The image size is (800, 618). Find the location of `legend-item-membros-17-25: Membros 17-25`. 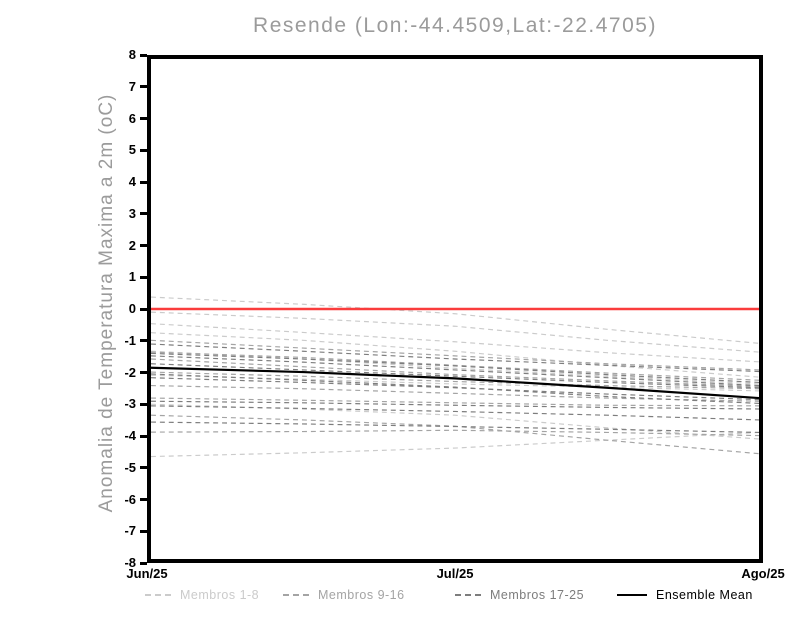

legend-item-membros-17-25: Membros 17-25 is located at coordinates (519, 595).